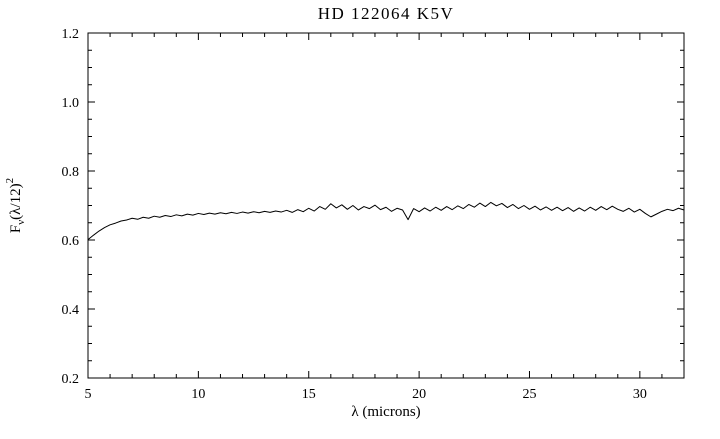 Image resolution: width=720 pixels, height=439 pixels. Describe the element at coordinates (88, 394) in the screenshot. I see `x-tick-label: 5` at that location.